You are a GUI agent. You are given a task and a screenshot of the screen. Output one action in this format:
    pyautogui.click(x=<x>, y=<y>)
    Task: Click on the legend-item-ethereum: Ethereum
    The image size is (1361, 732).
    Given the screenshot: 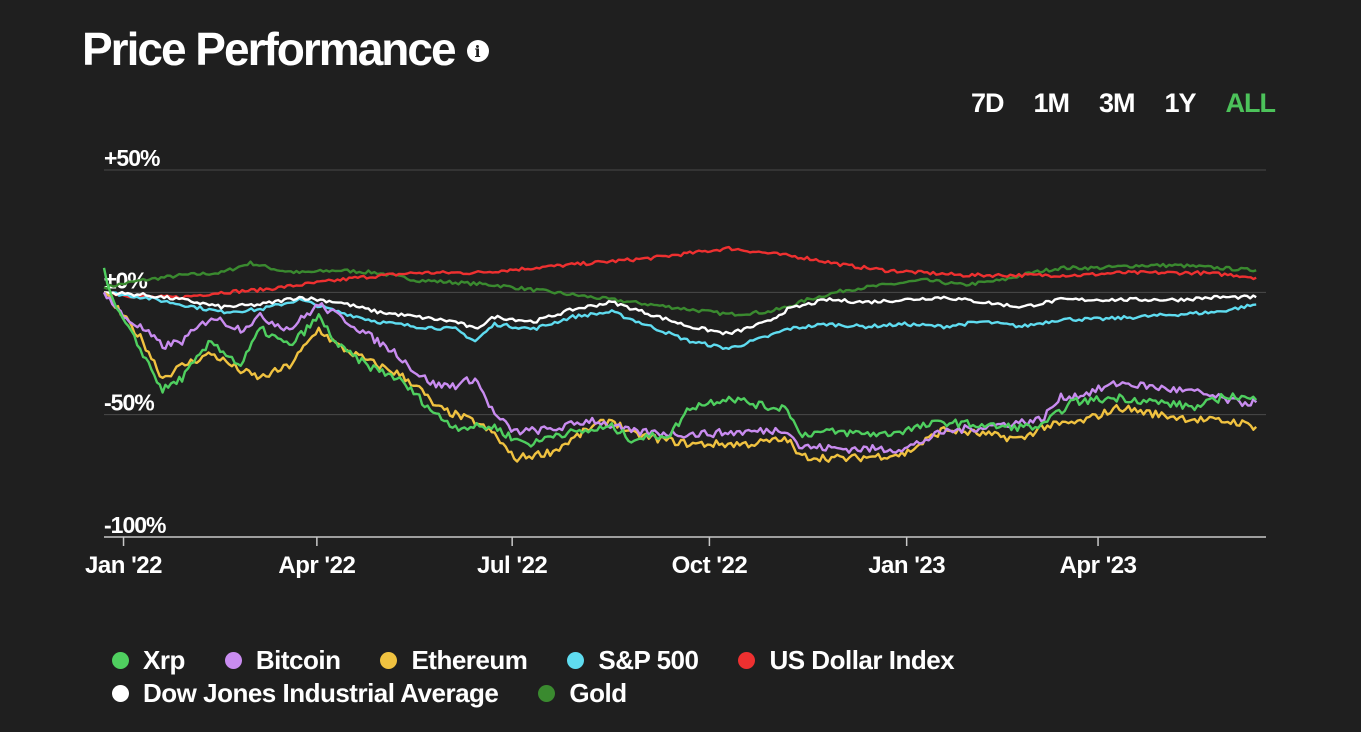 What is the action you would take?
    pyautogui.click(x=454, y=660)
    